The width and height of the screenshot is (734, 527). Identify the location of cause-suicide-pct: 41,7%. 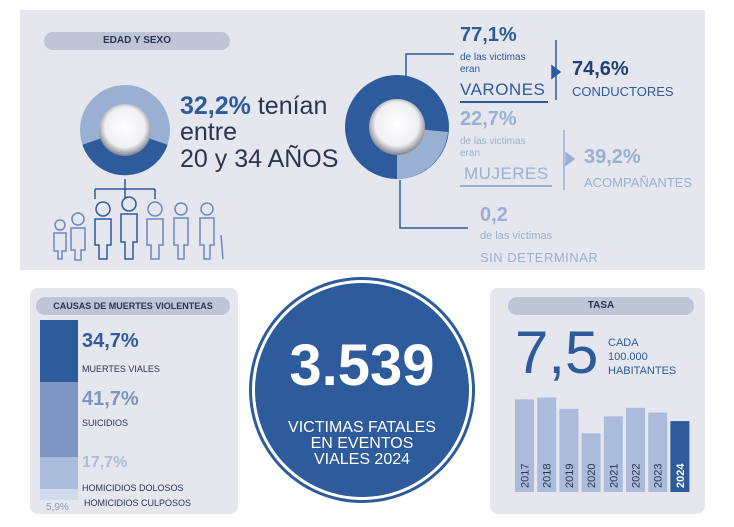
(110, 399).